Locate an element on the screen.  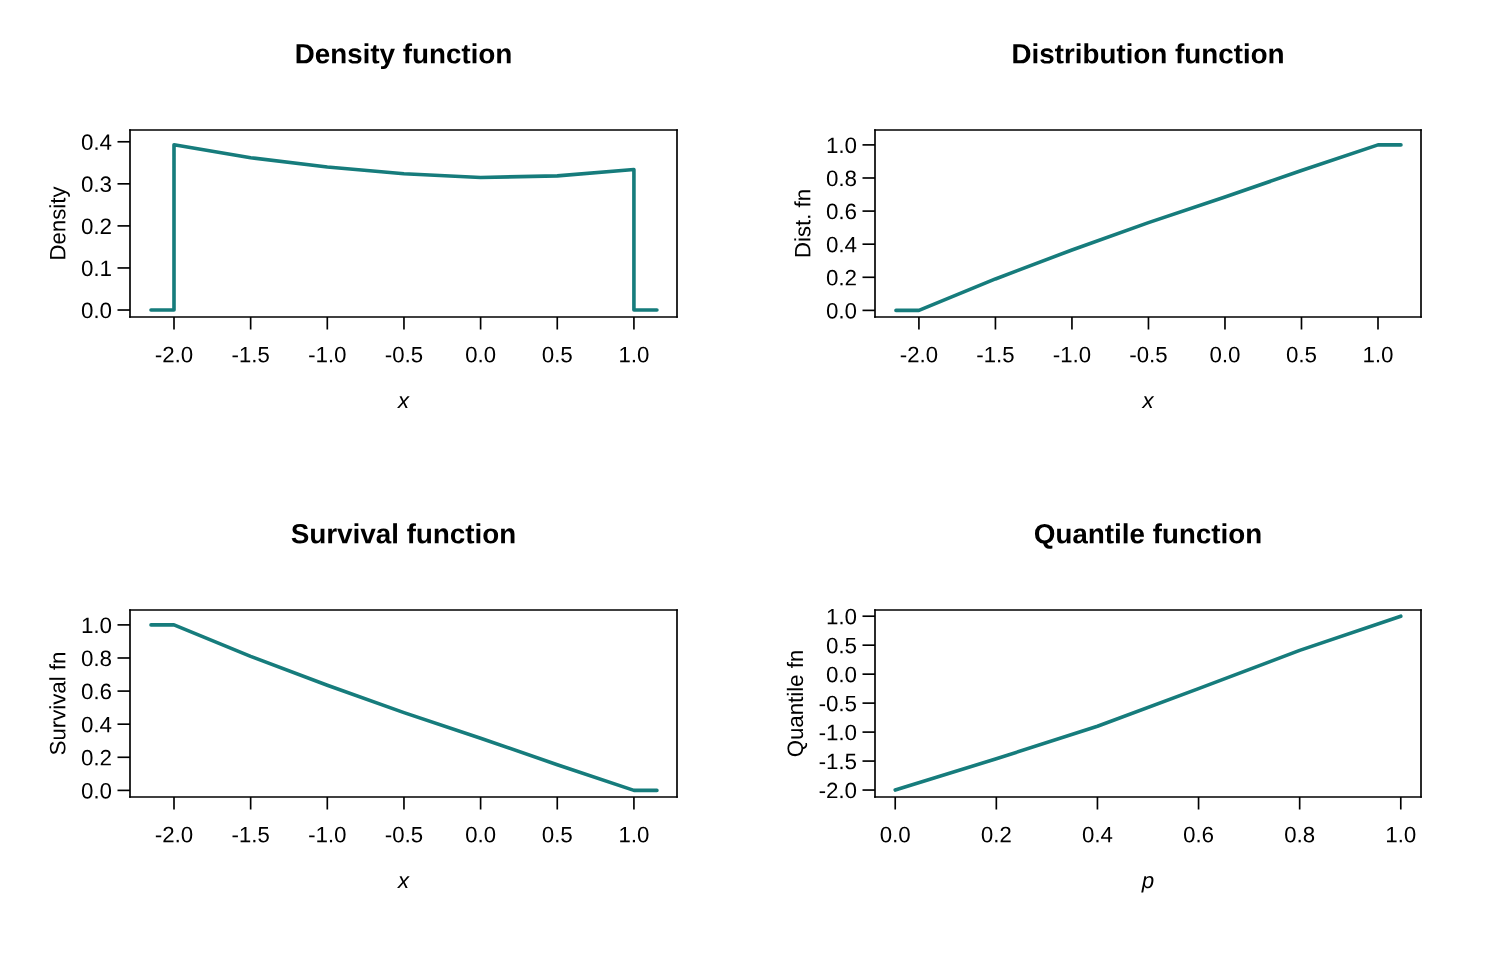
y-tick-label: -0.5 is located at coordinates (838, 703).